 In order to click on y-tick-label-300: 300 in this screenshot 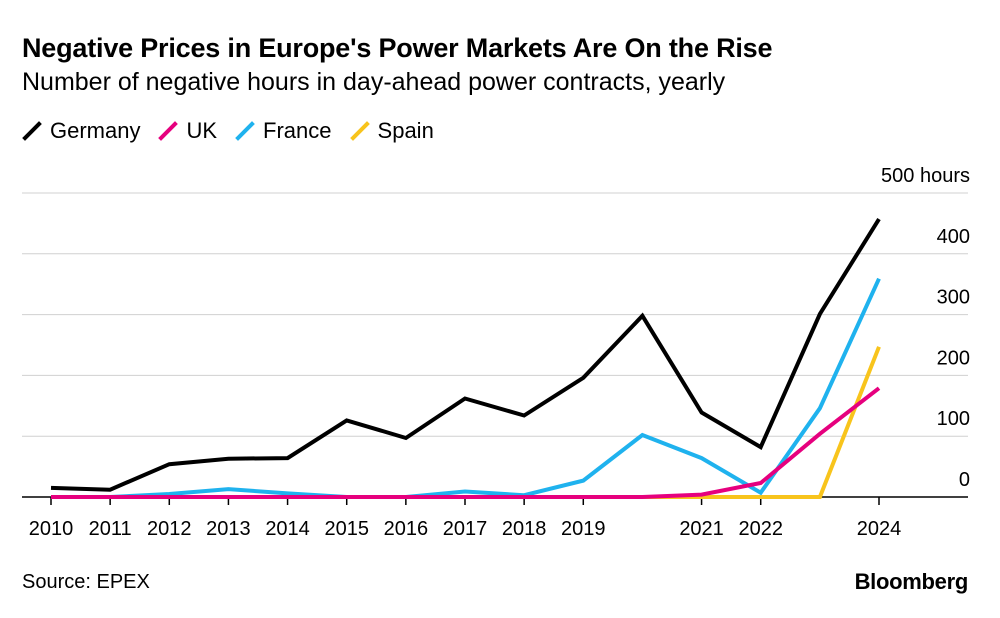, I will do `click(953, 298)`.